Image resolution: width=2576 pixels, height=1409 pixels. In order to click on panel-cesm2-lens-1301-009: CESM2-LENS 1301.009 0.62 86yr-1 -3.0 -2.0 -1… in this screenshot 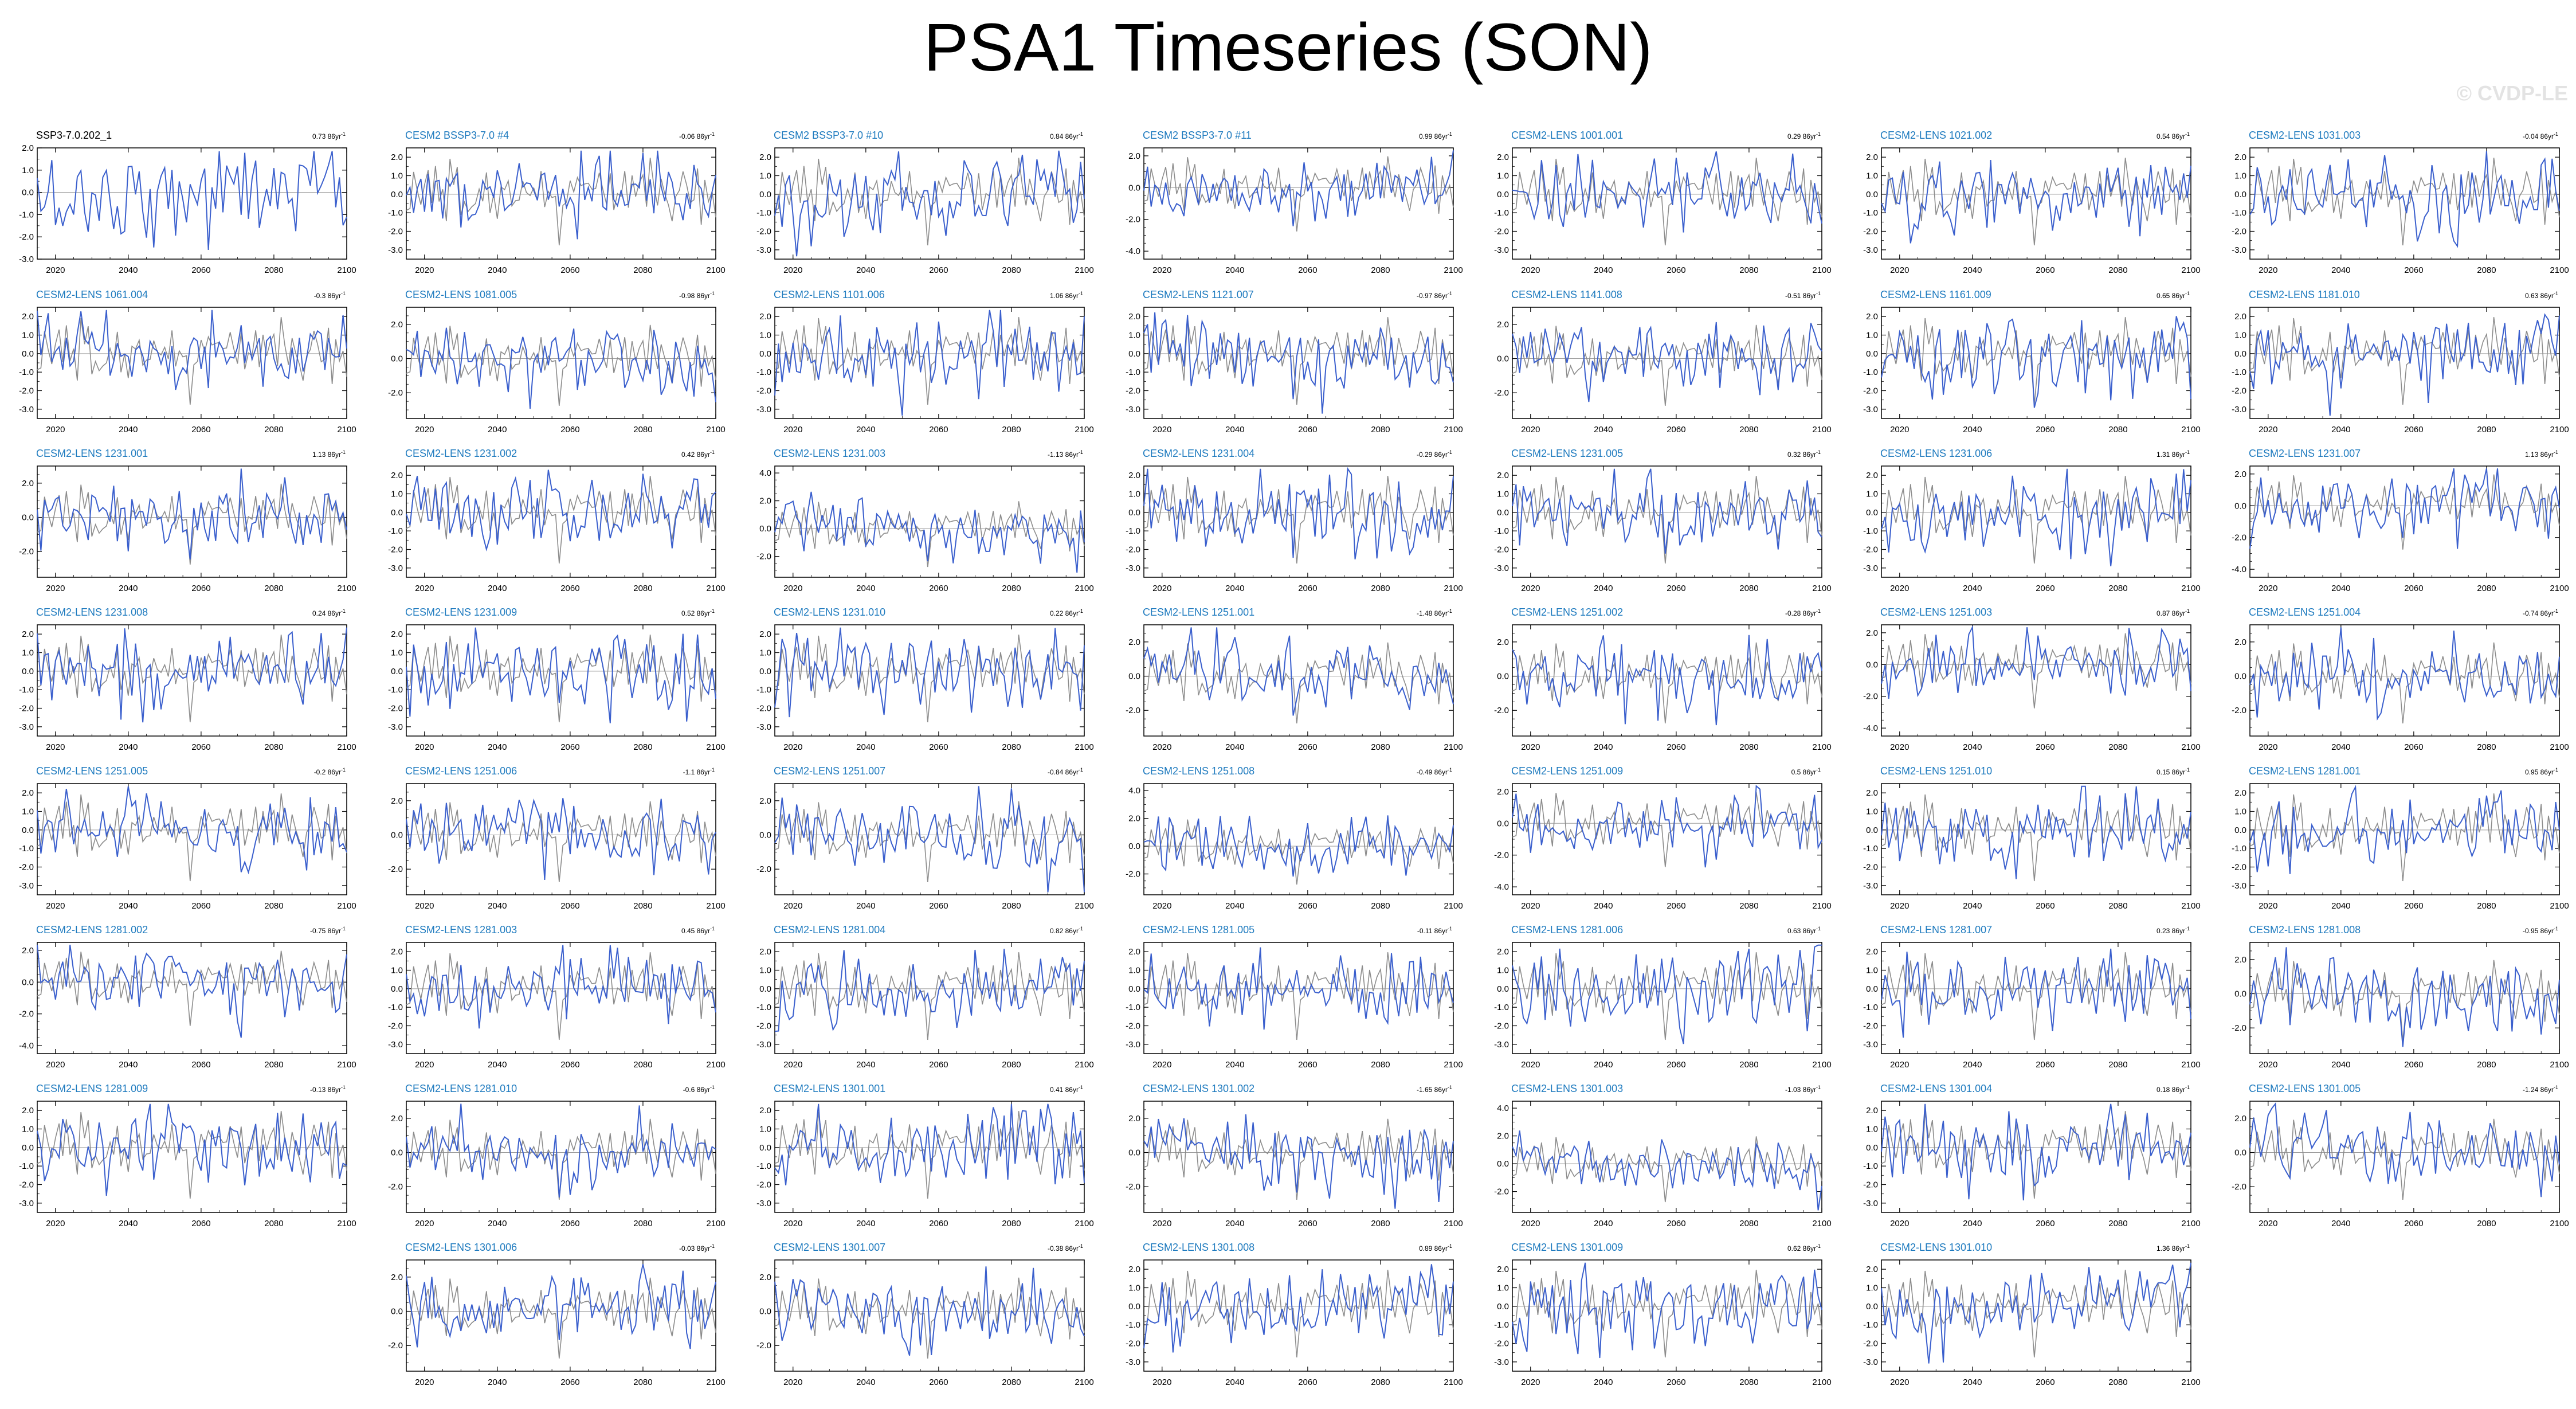, I will do `click(1663, 1314)`.